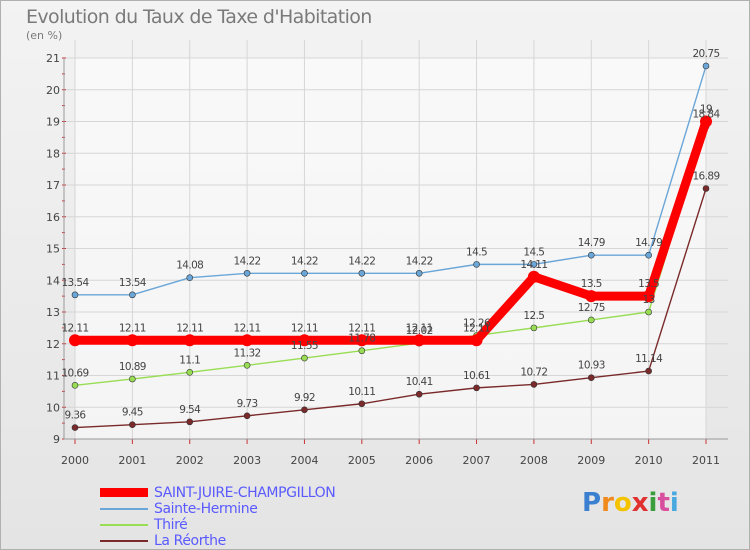 Image resolution: width=750 pixels, height=550 pixels. What do you see at coordinates (591, 460) in the screenshot?
I see `x-tick-label: 2009` at bounding box center [591, 460].